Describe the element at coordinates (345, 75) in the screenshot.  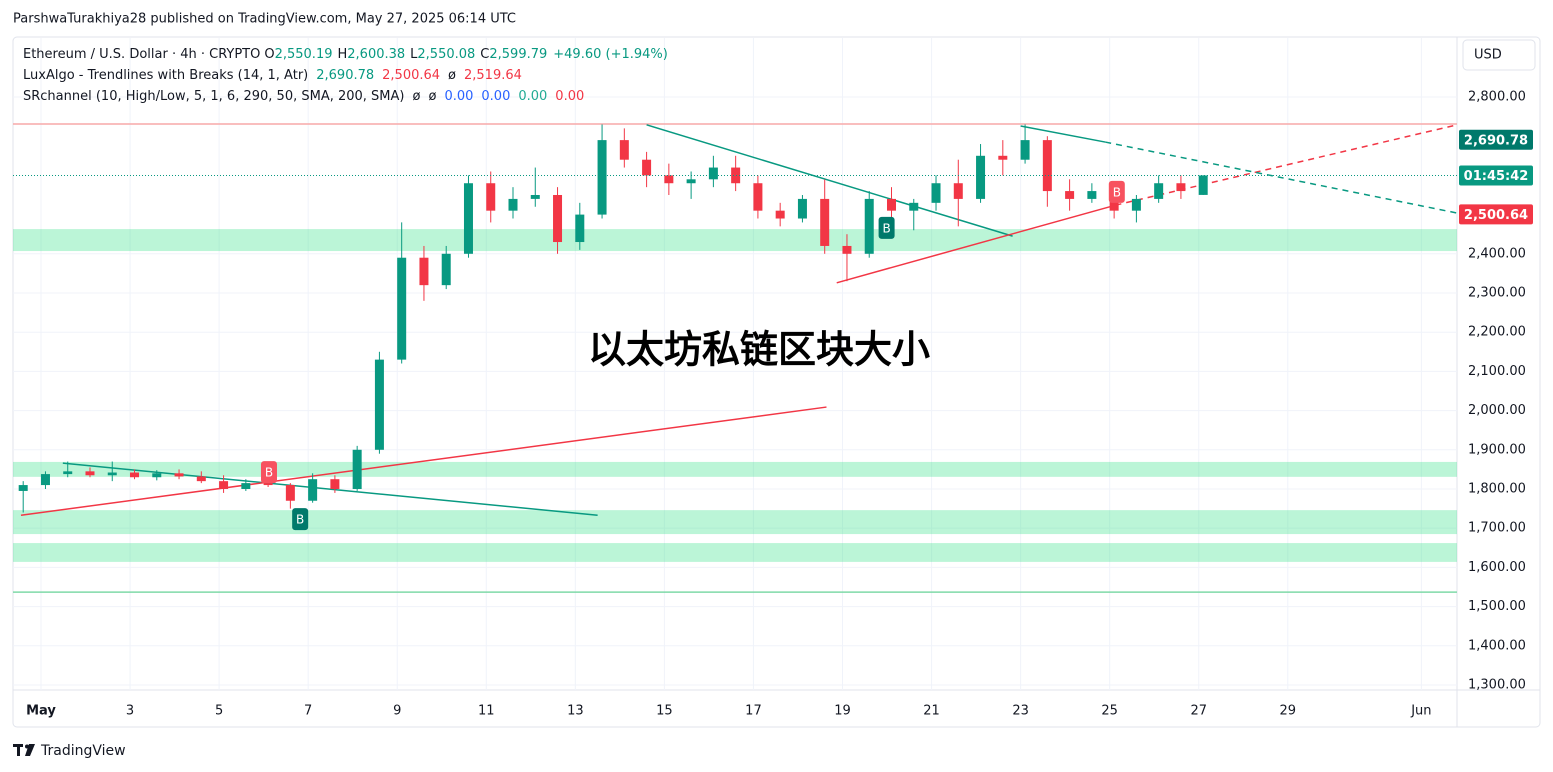
I see `indicator-value: 2,690.78` at that location.